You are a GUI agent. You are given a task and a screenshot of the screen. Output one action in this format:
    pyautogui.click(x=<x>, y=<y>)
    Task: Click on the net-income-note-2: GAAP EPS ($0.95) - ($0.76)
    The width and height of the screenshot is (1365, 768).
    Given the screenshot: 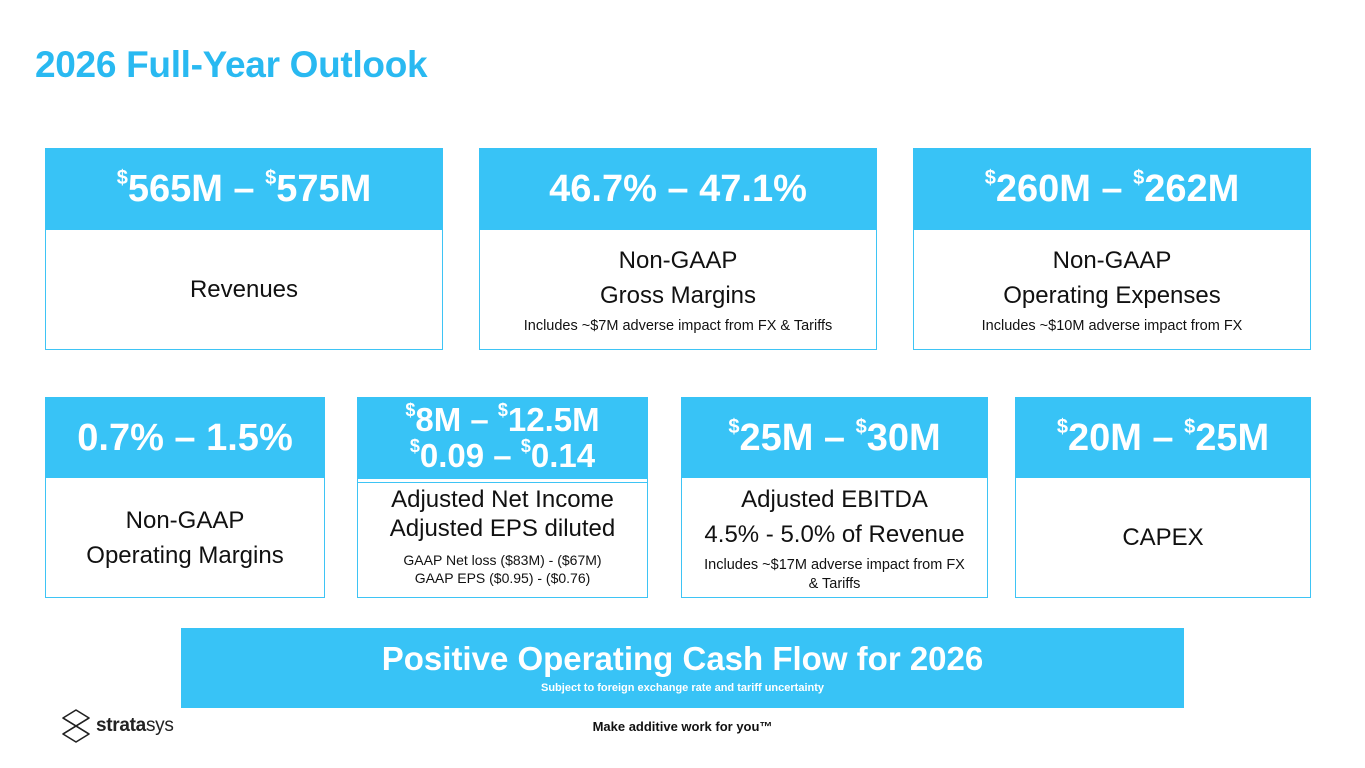 What is the action you would take?
    pyautogui.click(x=502, y=578)
    